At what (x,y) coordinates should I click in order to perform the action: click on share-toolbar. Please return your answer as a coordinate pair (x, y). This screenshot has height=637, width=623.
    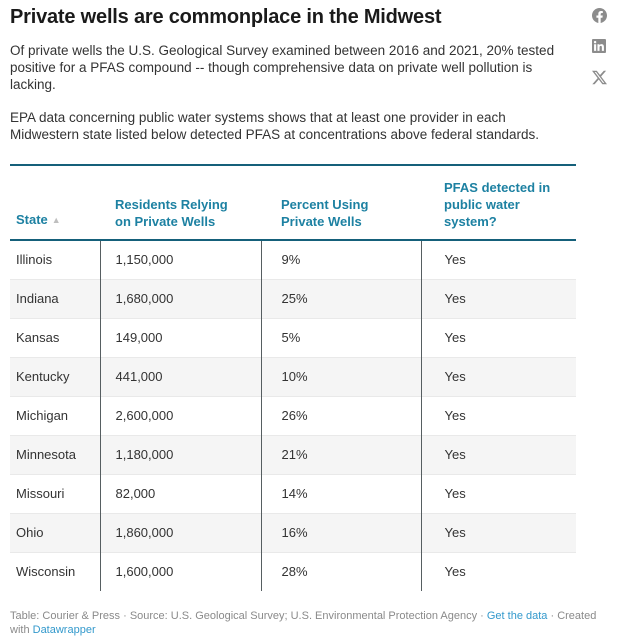
    Looking at the image, I should click on (599, 46).